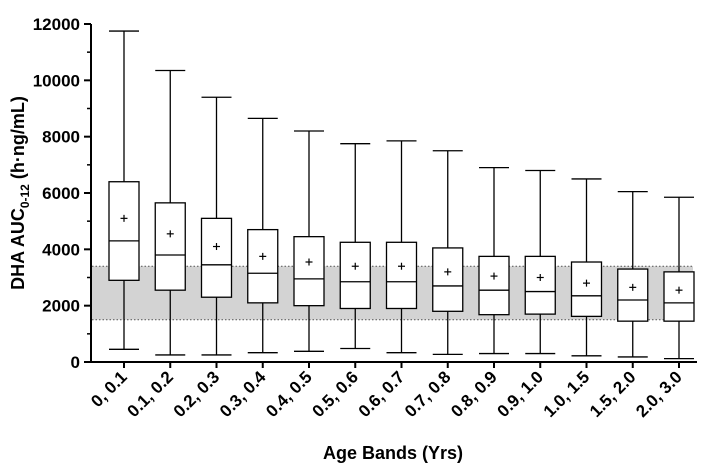  I want to click on y-axis-title: DHA AUC0-12 (h·ng/mL), so click(20, 193).